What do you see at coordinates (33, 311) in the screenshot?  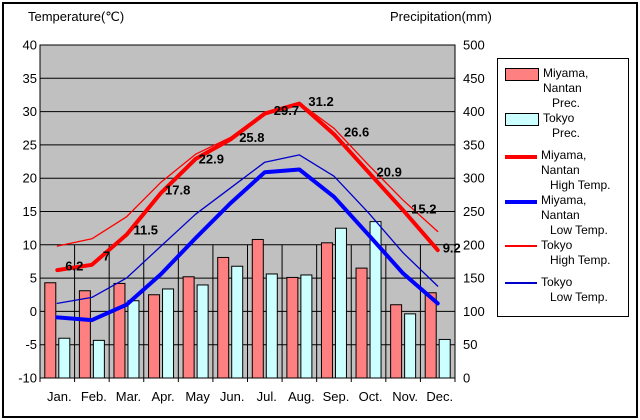 I see `temp-tick-label: 0` at bounding box center [33, 311].